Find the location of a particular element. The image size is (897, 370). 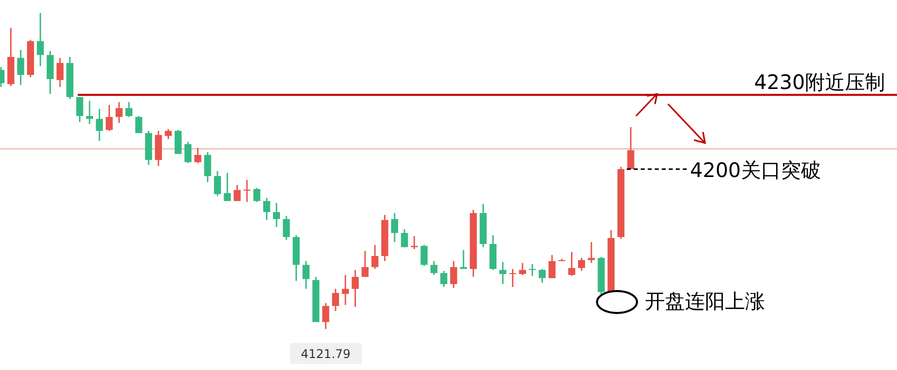

annotation: 4121.79 is located at coordinates (325, 354).